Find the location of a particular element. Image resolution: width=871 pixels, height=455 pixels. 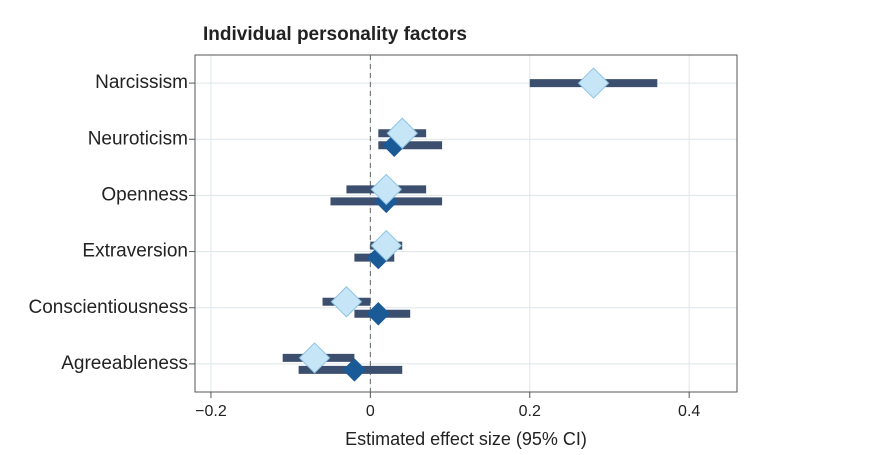

y-tick-label: Openness is located at coordinates (144, 194).